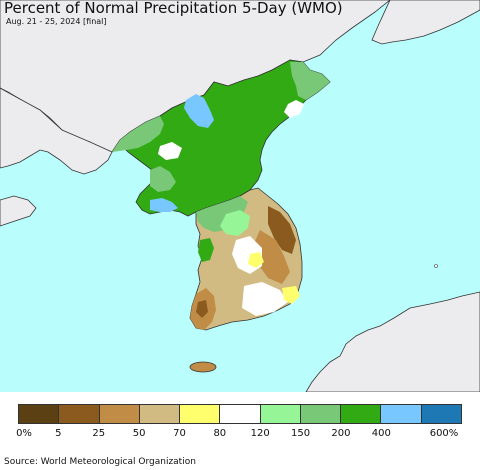 The width and height of the screenshot is (480, 470). I want to click on ulleung-island, so click(436, 266).